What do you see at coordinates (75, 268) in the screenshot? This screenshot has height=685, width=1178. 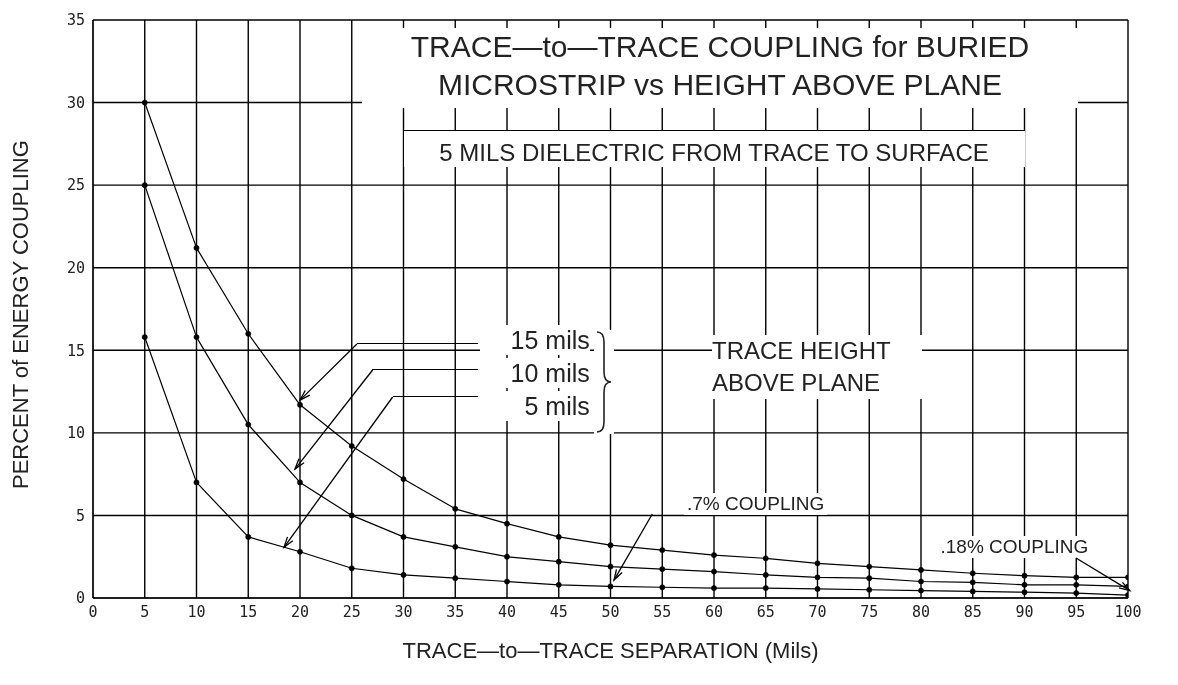 I see `y-tick-label: 20` at bounding box center [75, 268].